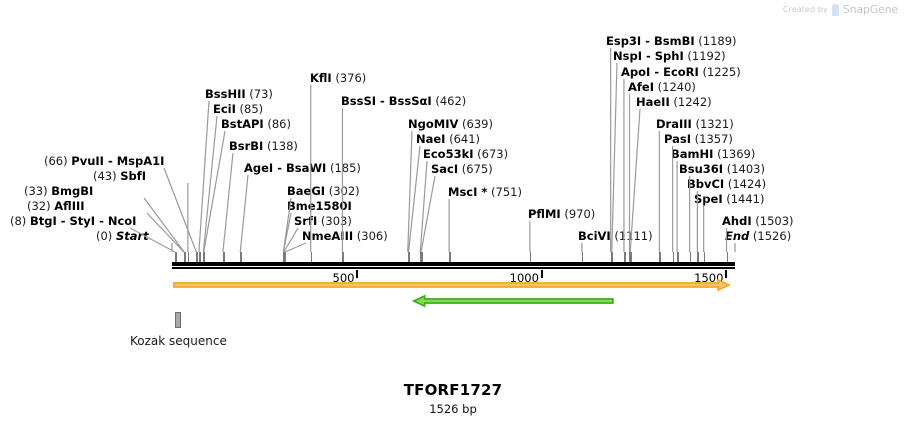  I want to click on enzyme-label: MscI * (751), so click(485, 192).